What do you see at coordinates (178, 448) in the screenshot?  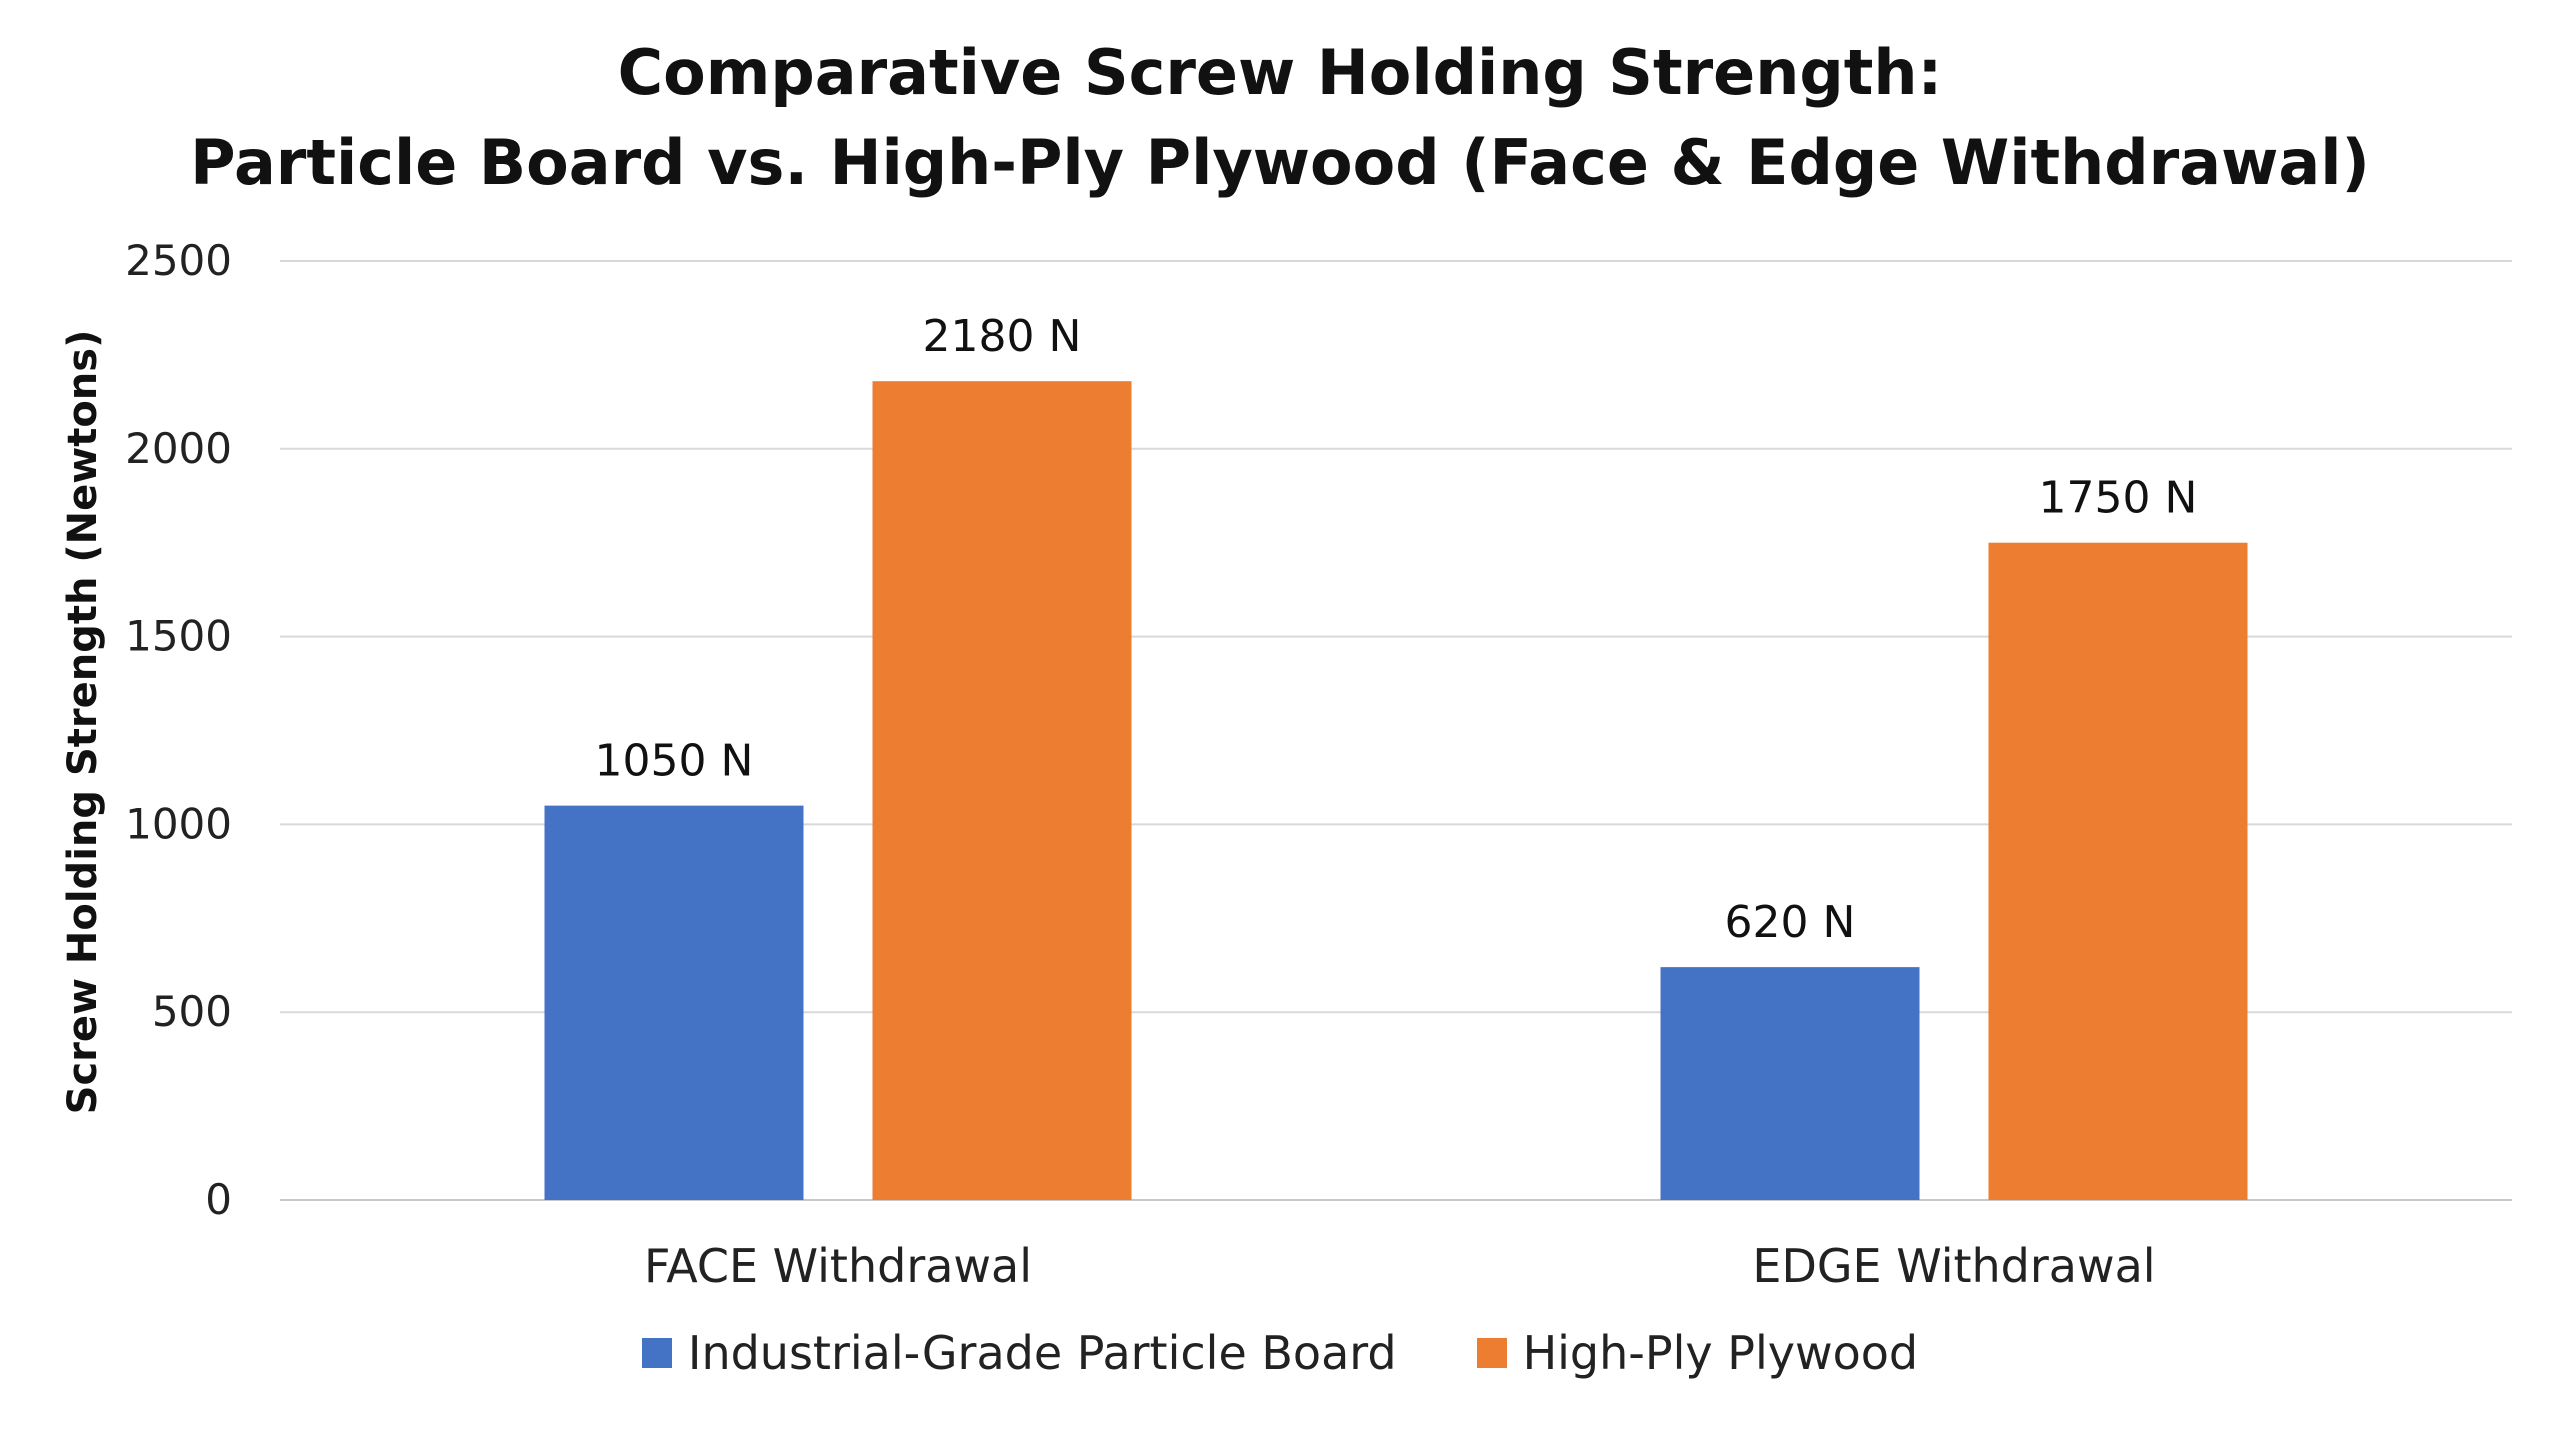 I see `y-tick-label-2000: 2000` at bounding box center [178, 448].